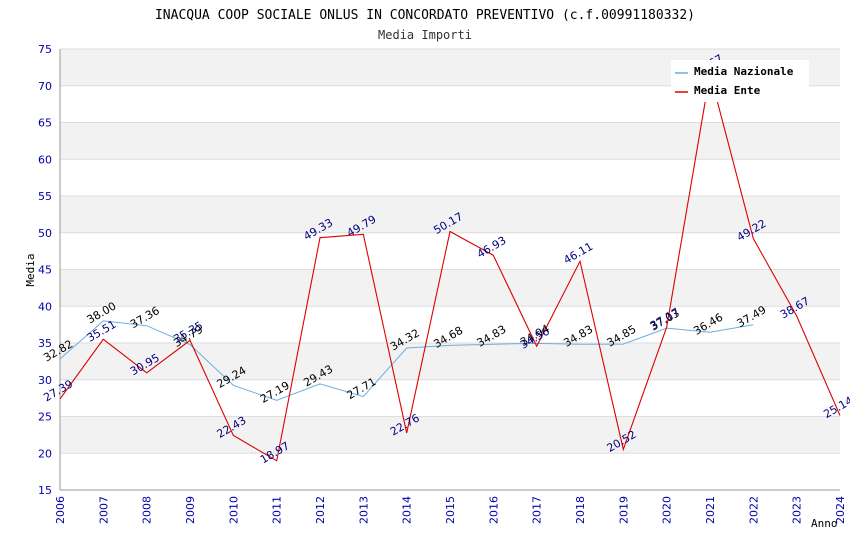  I want to click on y-tick-label: 50, so click(45, 233).